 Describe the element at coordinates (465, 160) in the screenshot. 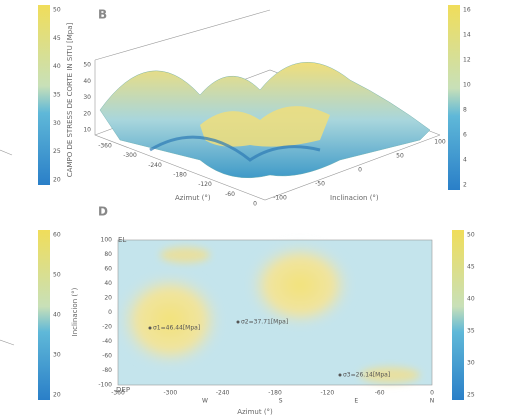

I see `colorbar-tick: 4` at that location.